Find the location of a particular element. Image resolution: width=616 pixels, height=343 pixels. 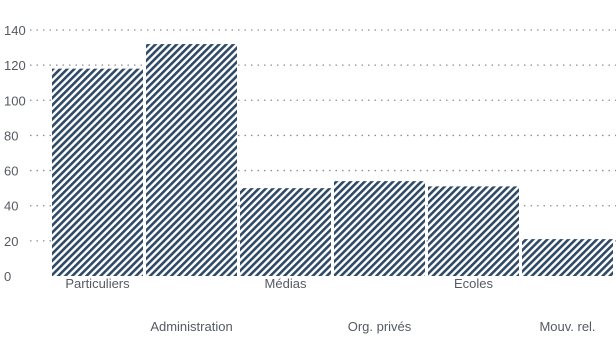

bar-particuliers is located at coordinates (97, 172).